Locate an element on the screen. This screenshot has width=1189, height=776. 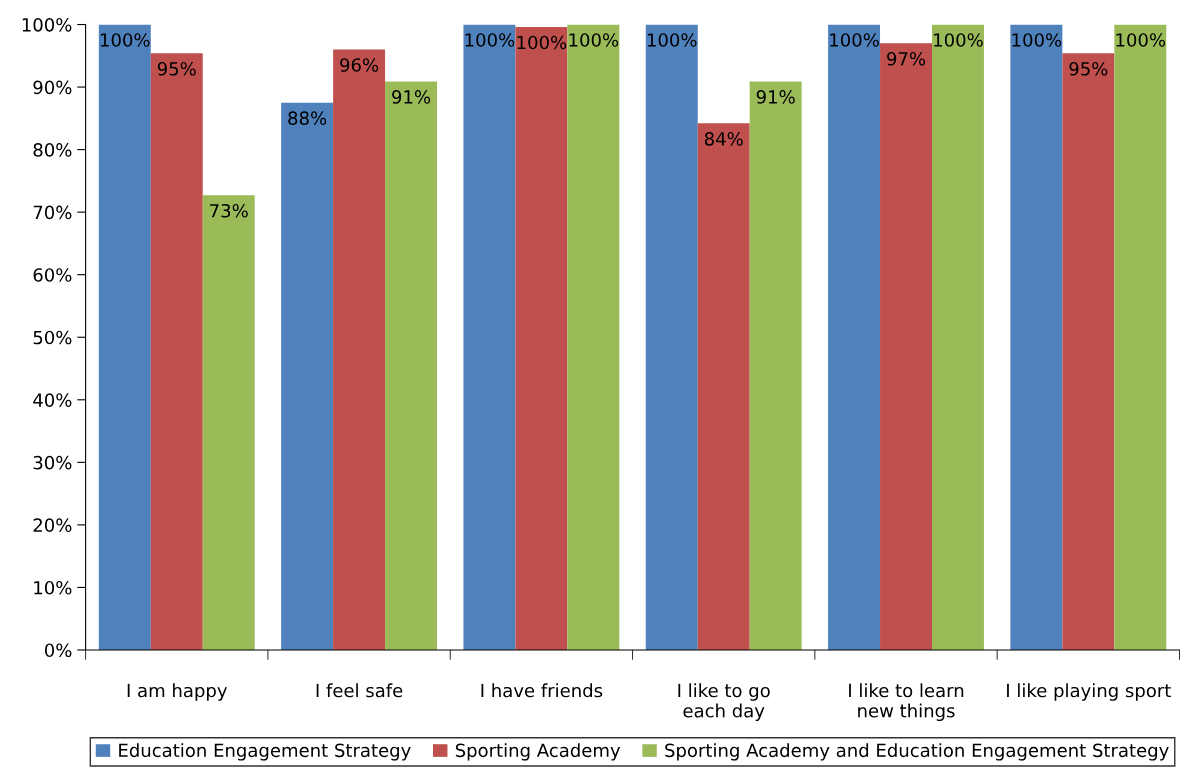
y-tick-label: 100% is located at coordinates (47, 24).